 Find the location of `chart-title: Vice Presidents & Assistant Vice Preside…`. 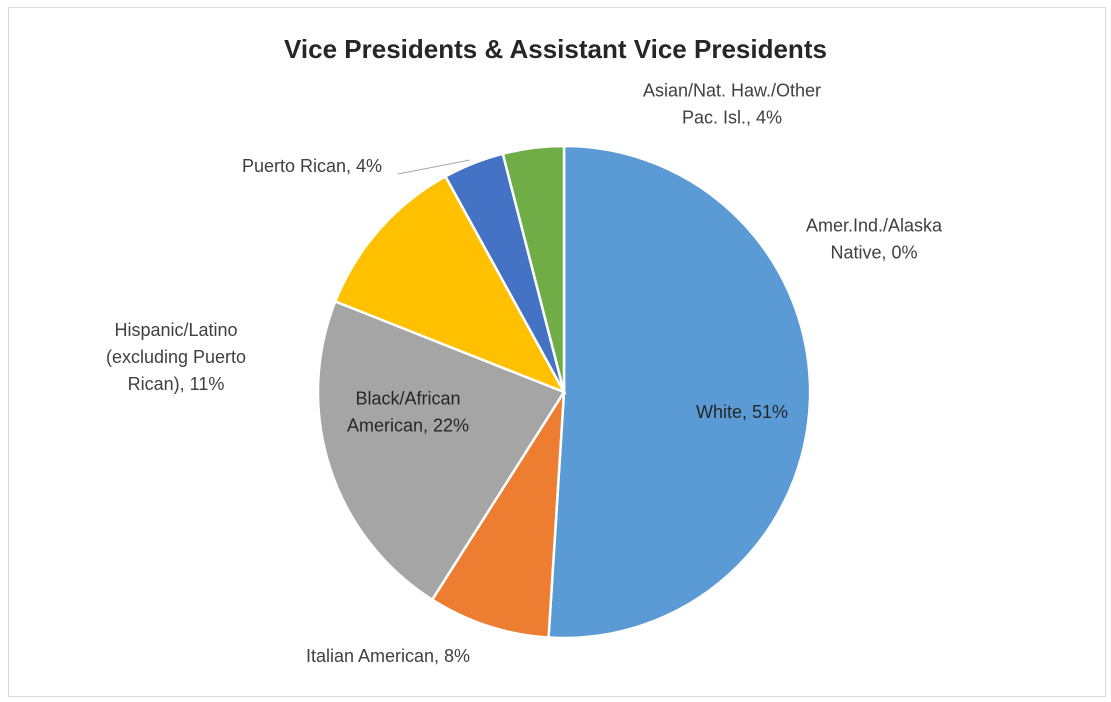

chart-title: Vice Presidents & Assistant Vice Preside… is located at coordinates (555, 49).